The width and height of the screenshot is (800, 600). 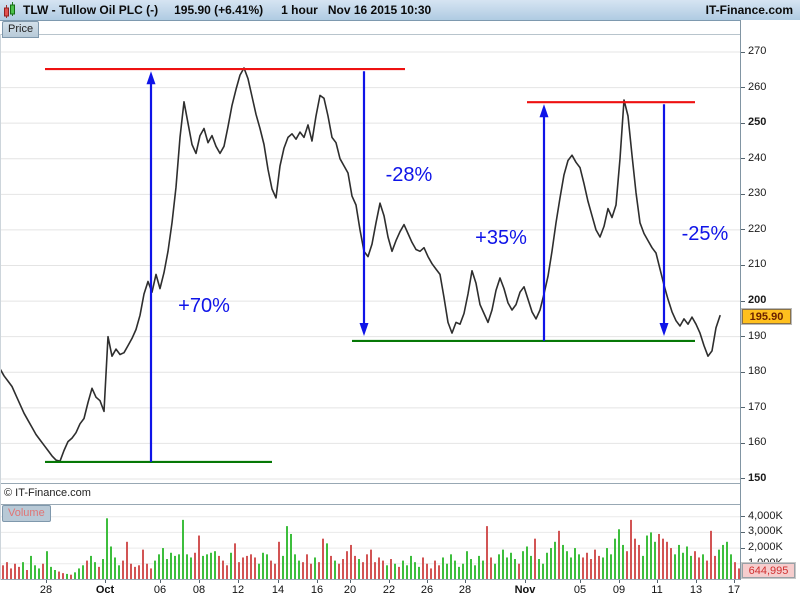 I want to click on price-tick-label: 220, so click(x=757, y=228).